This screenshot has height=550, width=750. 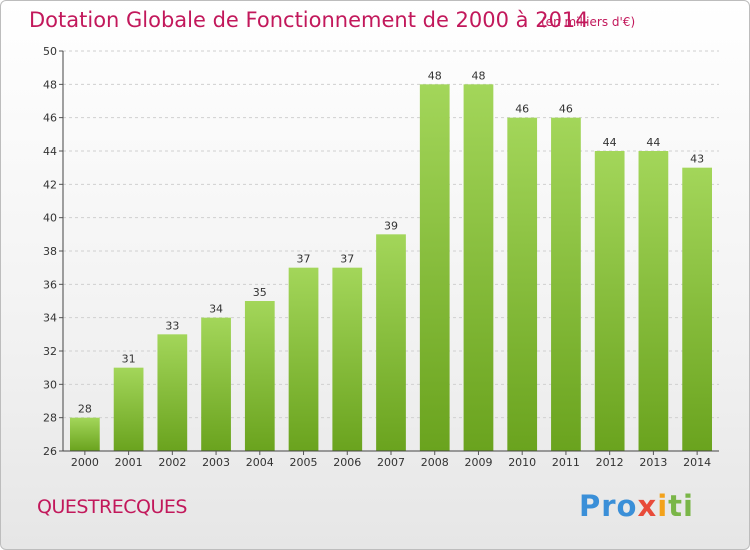 What do you see at coordinates (172, 325) in the screenshot?
I see `bar-value-label: 33` at bounding box center [172, 325].